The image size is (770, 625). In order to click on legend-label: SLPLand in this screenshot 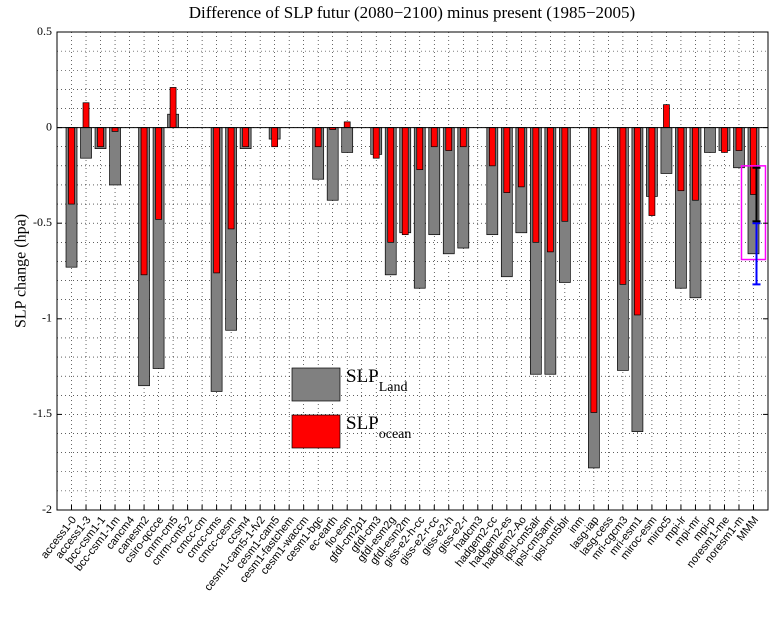, I will do `click(377, 380)`.